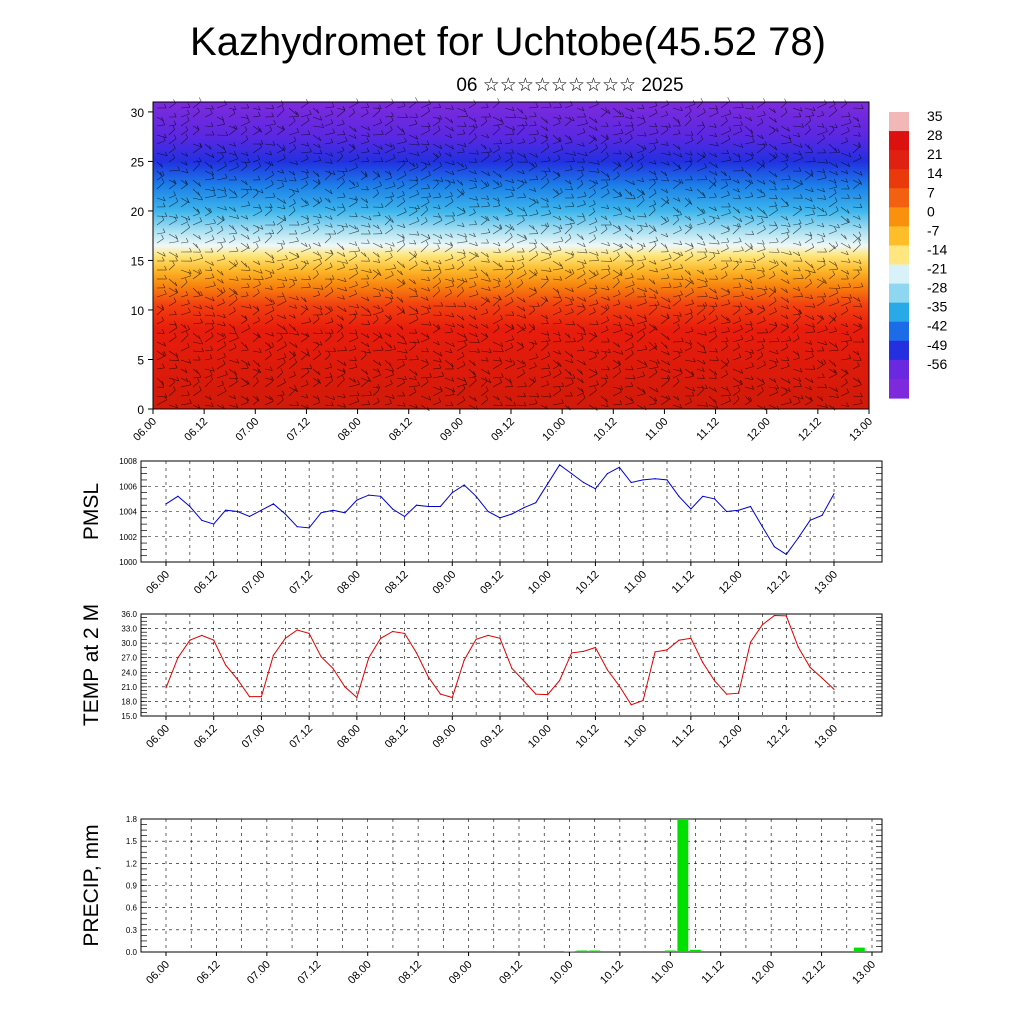  I want to click on x-tick-label: 07.00, so click(259, 973).